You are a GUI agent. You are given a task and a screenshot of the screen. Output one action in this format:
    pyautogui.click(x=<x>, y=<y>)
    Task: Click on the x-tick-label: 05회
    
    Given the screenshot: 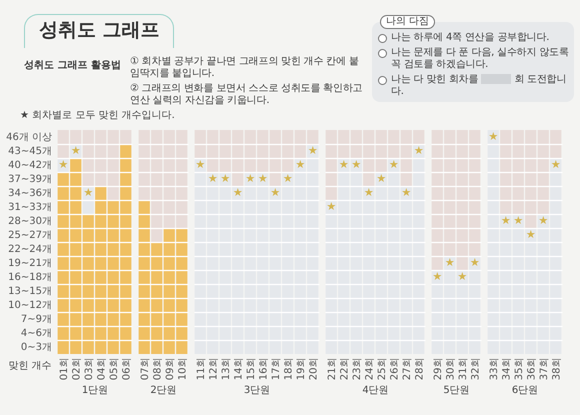 What is the action you would take?
    pyautogui.click(x=114, y=369)
    